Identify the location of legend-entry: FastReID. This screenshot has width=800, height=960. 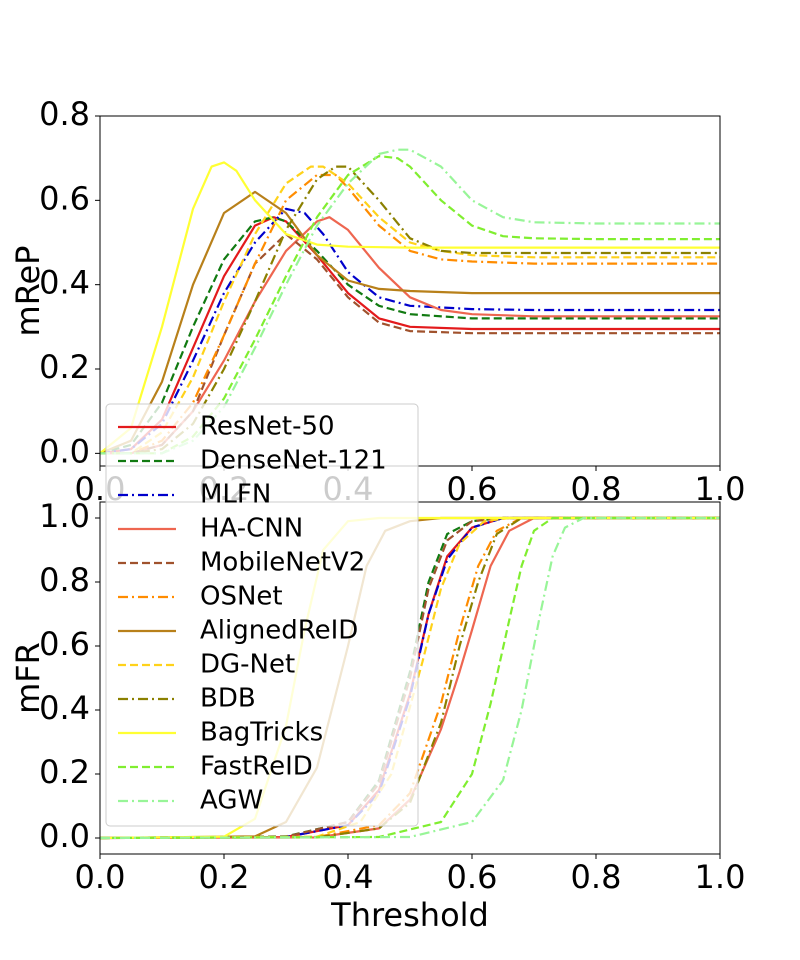
(215, 767).